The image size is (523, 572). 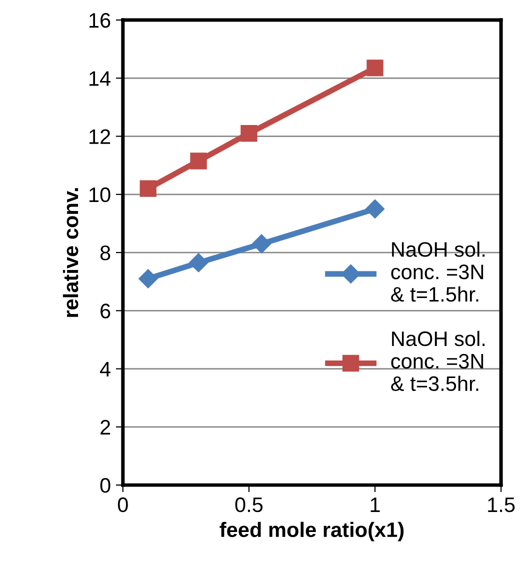 What do you see at coordinates (123, 504) in the screenshot?
I see `x-tick-label: 0` at bounding box center [123, 504].